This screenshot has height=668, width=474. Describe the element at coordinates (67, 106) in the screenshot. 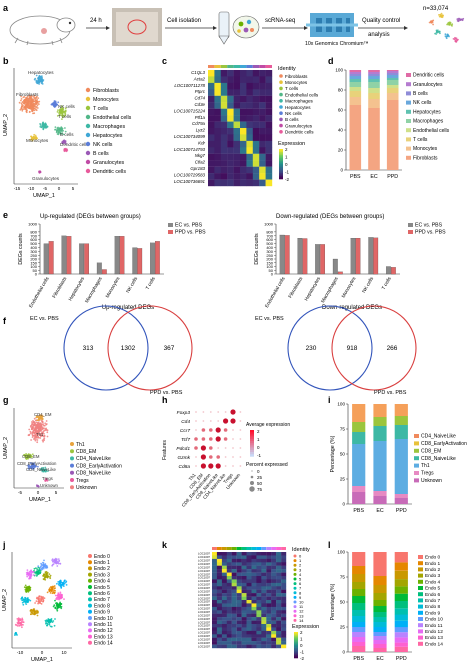

I see `umap-b-cluster-label: NK cells` at that location.